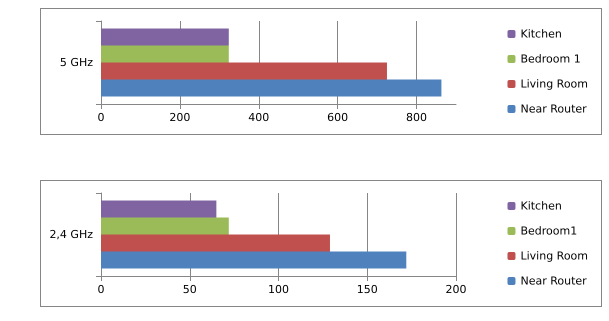 The width and height of the screenshot is (609, 321). What do you see at coordinates (337, 117) in the screenshot?
I see `x-tick-label: 600` at bounding box center [337, 117].